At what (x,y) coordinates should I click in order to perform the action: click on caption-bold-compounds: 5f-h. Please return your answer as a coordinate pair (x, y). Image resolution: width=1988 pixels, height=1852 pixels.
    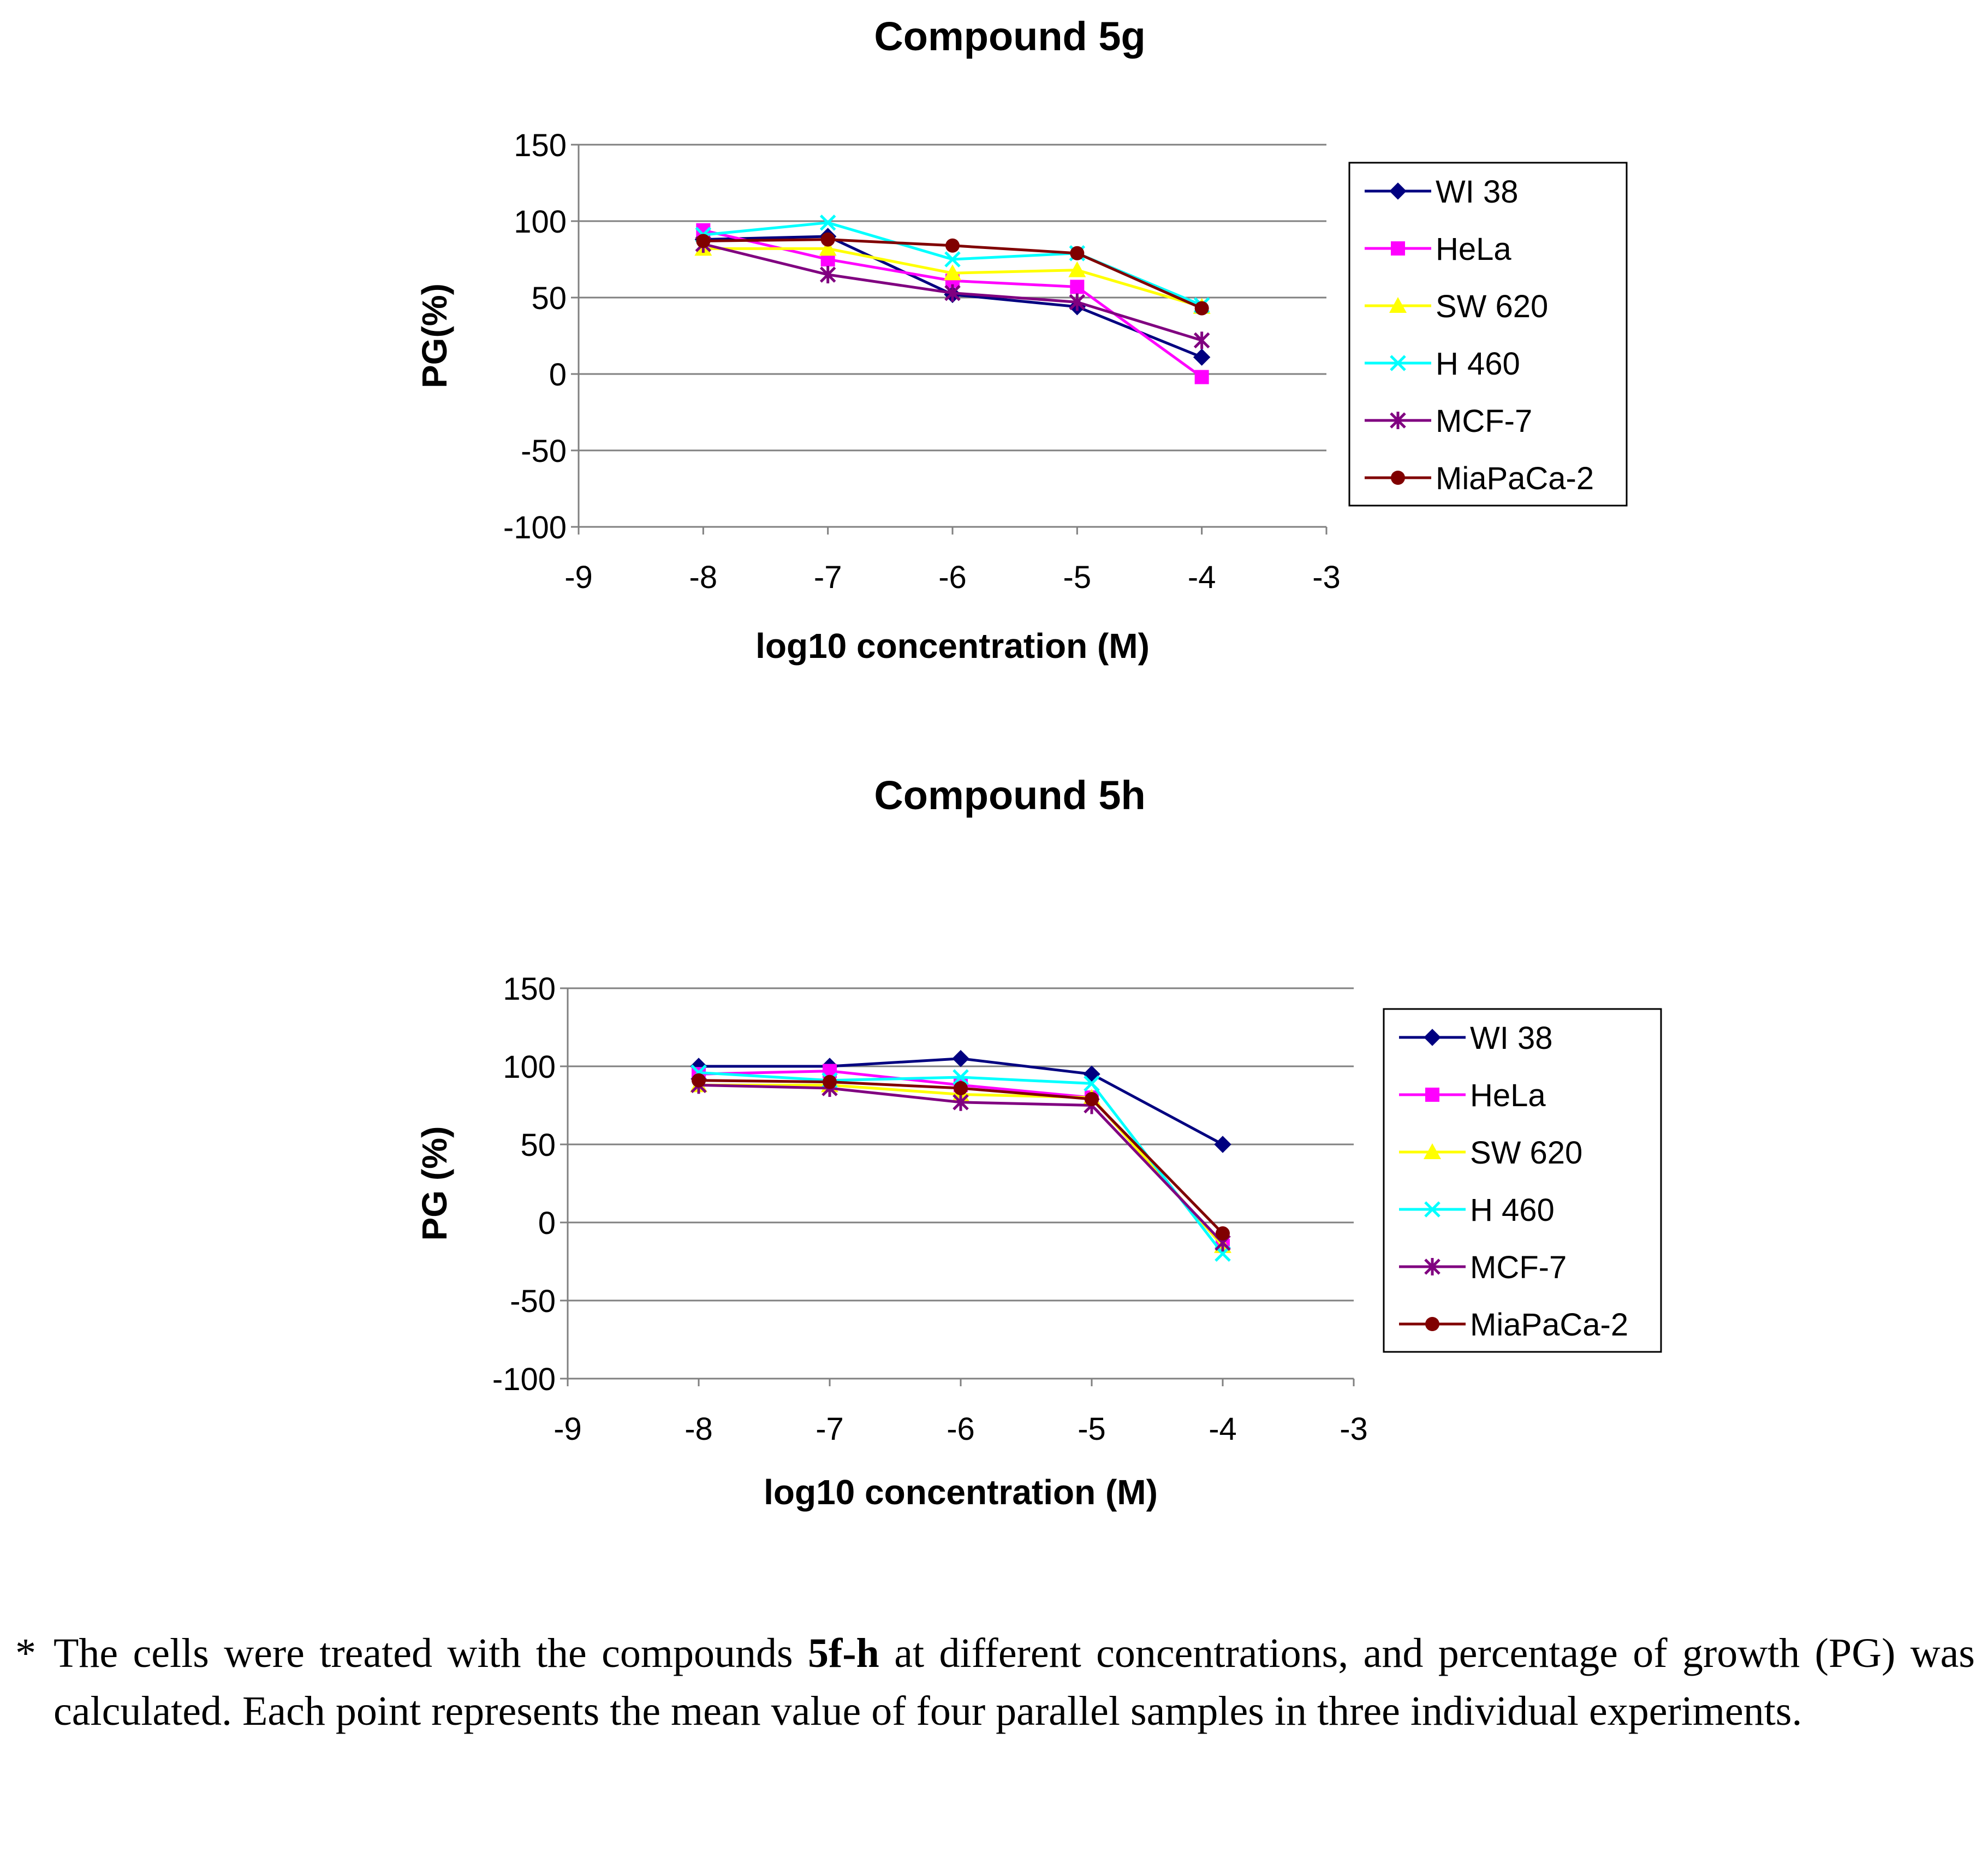
    Looking at the image, I should click on (843, 1653).